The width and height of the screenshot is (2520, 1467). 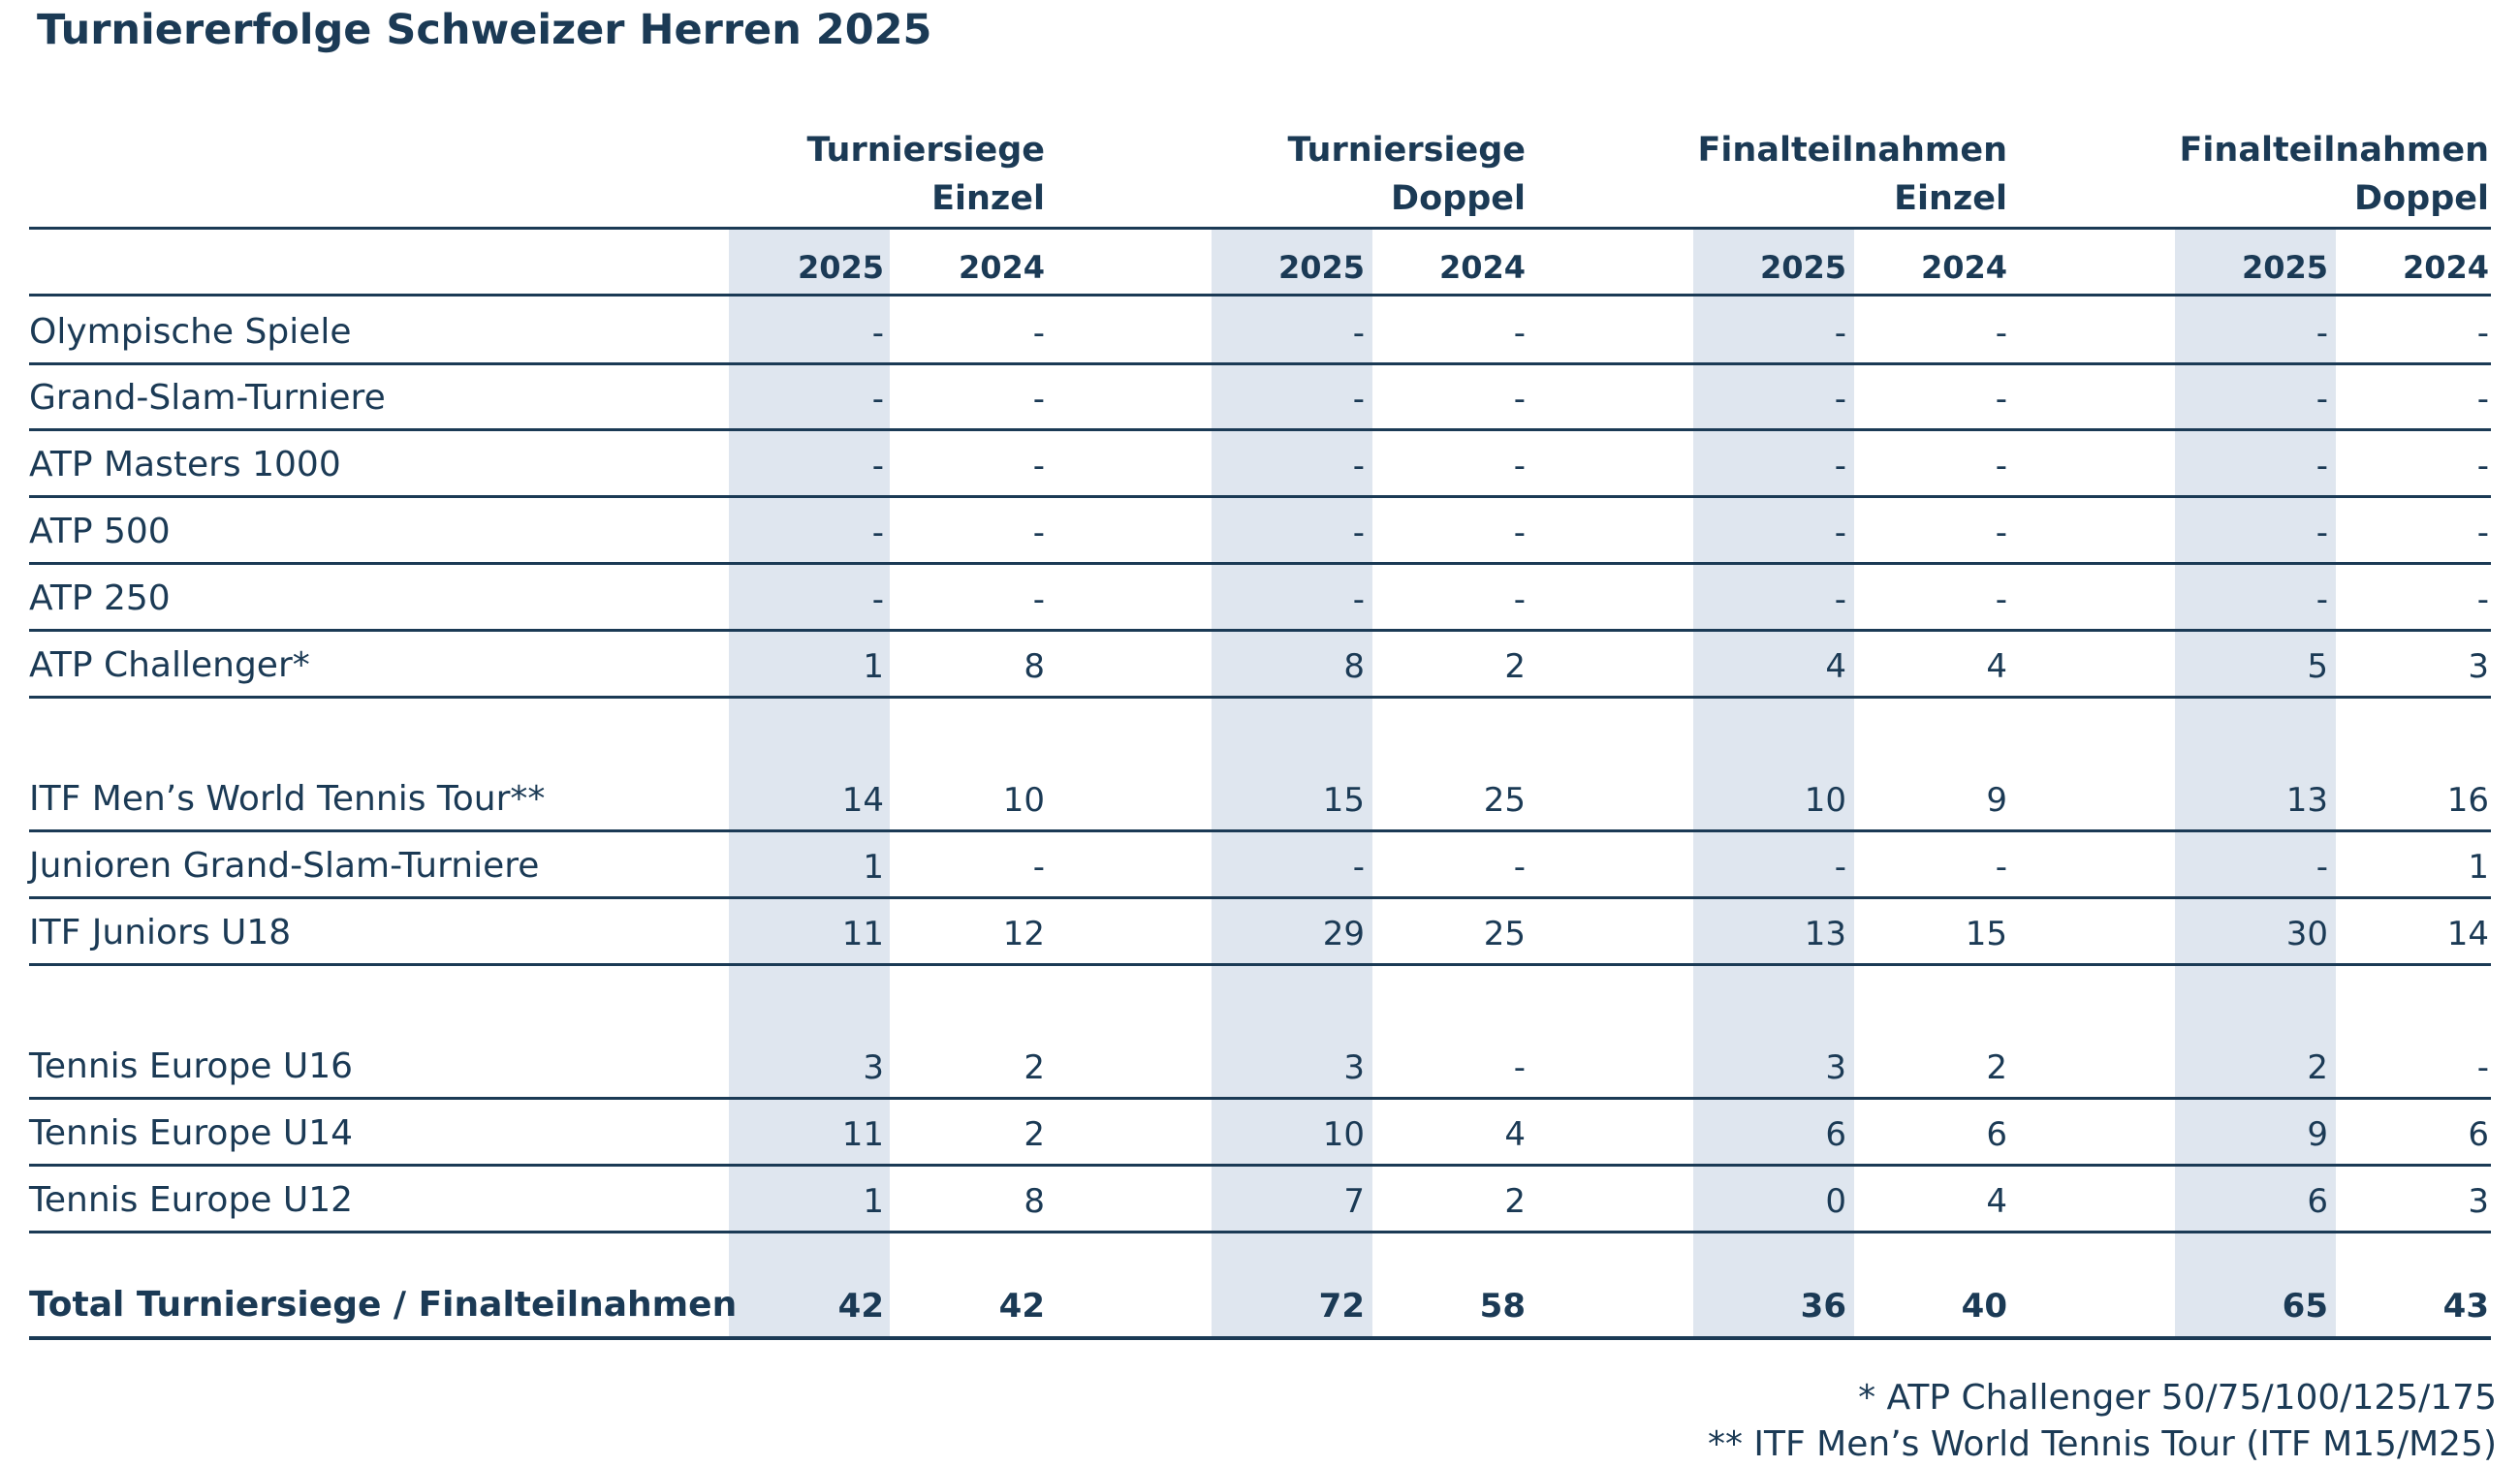 What do you see at coordinates (1502, 1307) in the screenshot?
I see `total-cell: 58` at bounding box center [1502, 1307].